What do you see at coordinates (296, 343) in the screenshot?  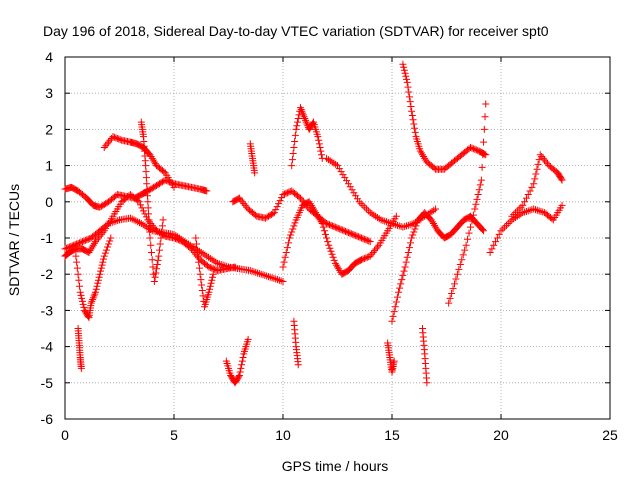 I see `series-trace-n` at bounding box center [296, 343].